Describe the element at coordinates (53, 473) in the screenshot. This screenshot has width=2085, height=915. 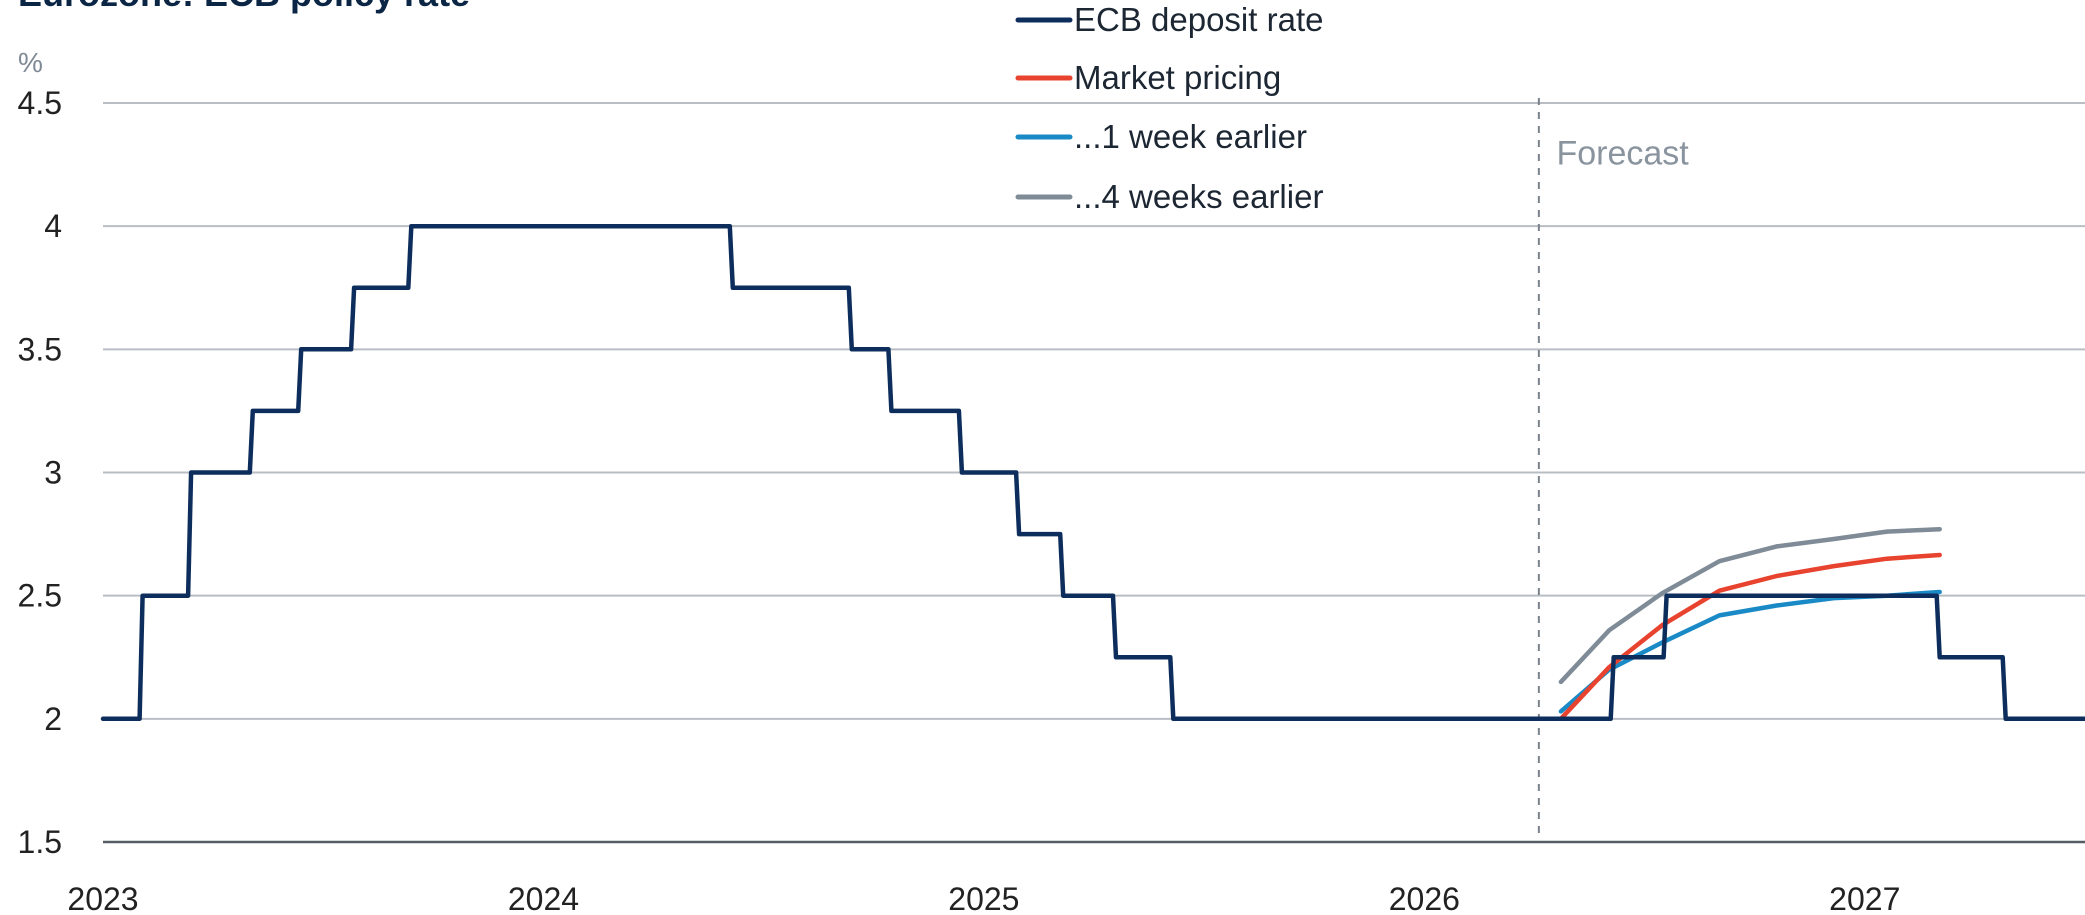
I see `y-tick-label: 3` at that location.